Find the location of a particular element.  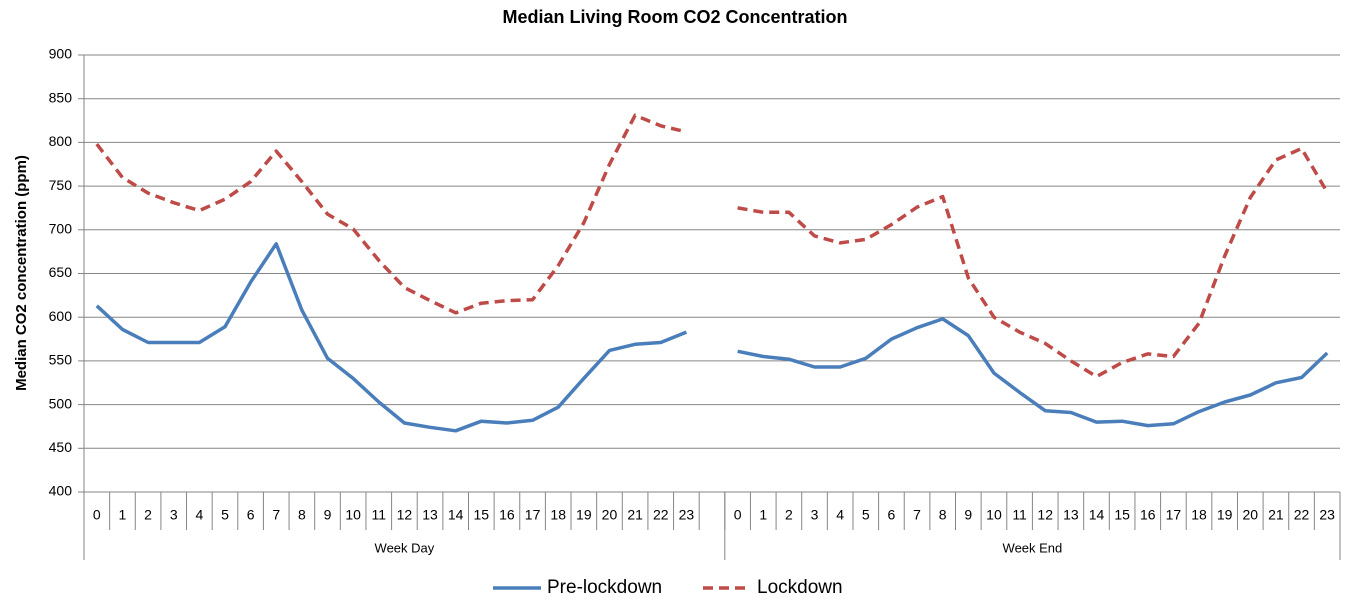

y-tick-label: 850 is located at coordinates (61, 97).